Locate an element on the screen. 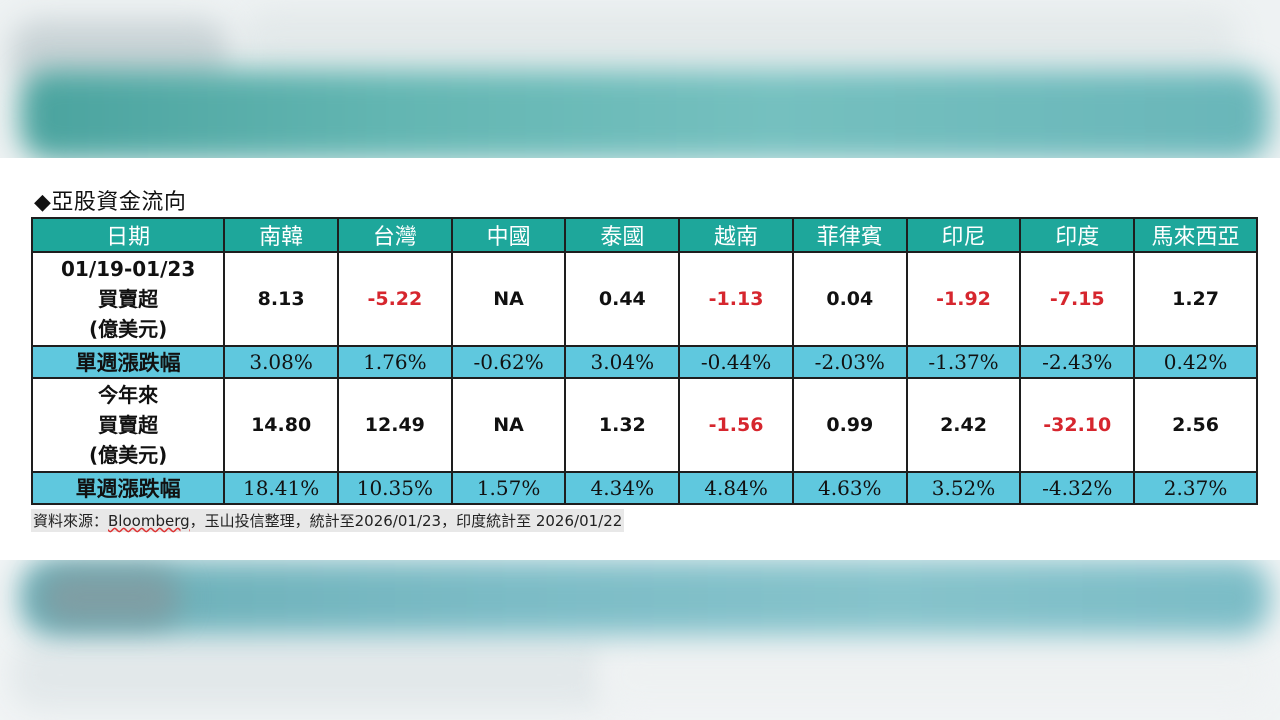 Image resolution: width=1280 pixels, height=720 pixels. table-cell: 0.99 is located at coordinates (849, 425).